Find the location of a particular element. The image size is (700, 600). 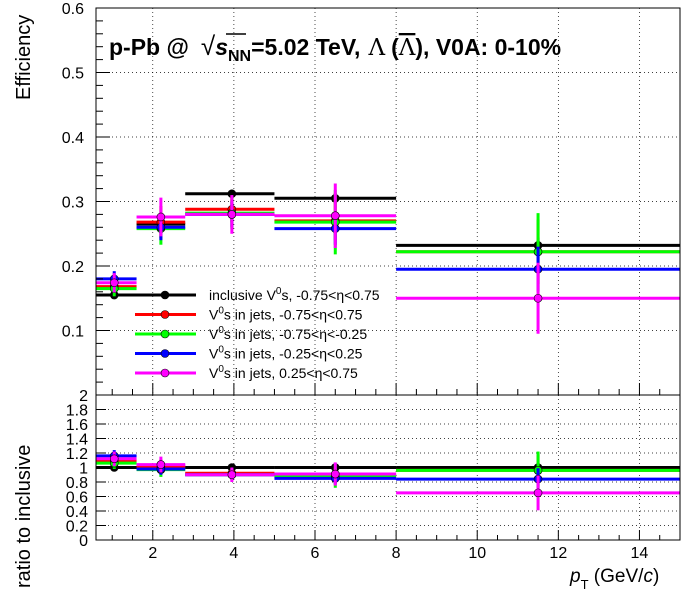

ratio-y-axis-title: ratio to inclusive is located at coordinates (24, 516).